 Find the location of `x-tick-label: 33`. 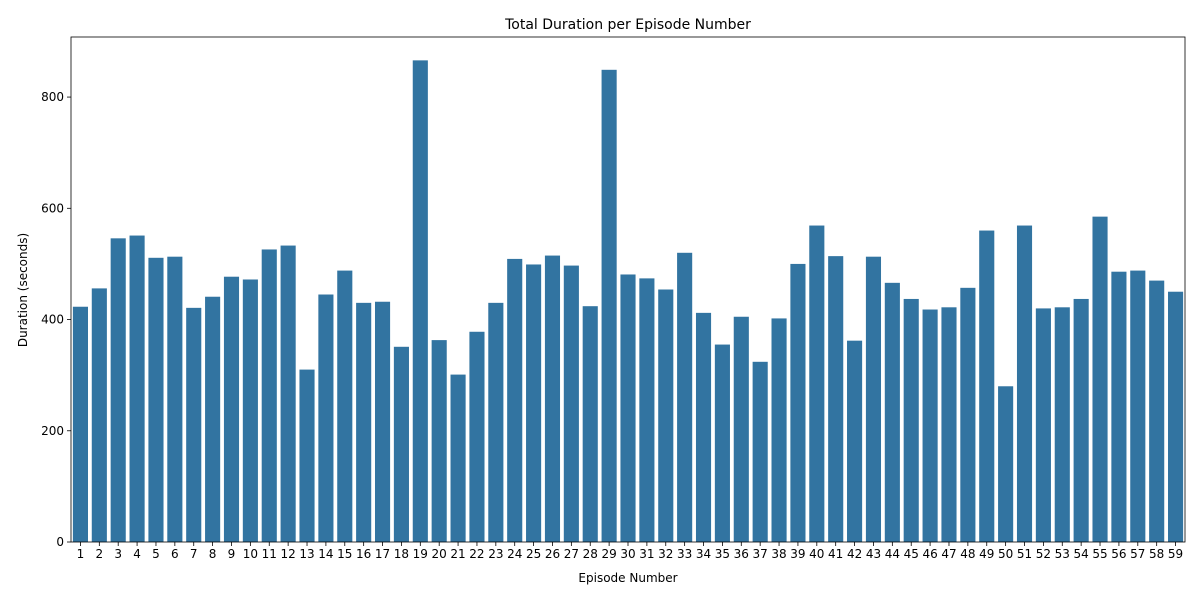

x-tick-label: 33 is located at coordinates (684, 554).